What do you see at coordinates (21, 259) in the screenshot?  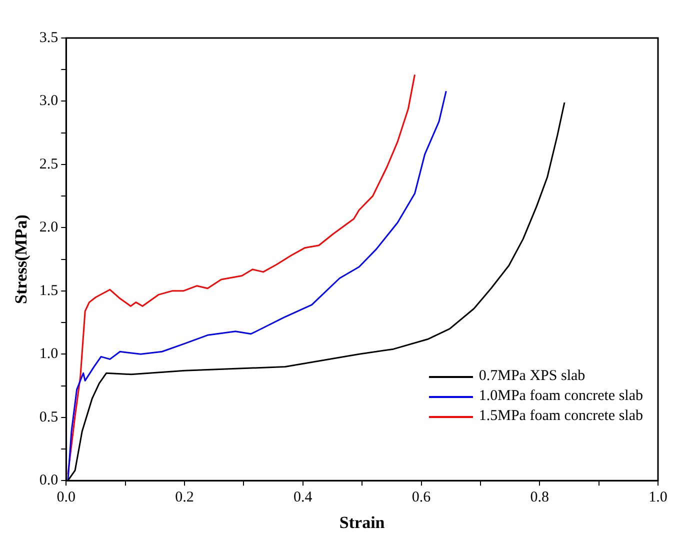 I see `y-axis-title: Stress(MPa)` at bounding box center [21, 259].